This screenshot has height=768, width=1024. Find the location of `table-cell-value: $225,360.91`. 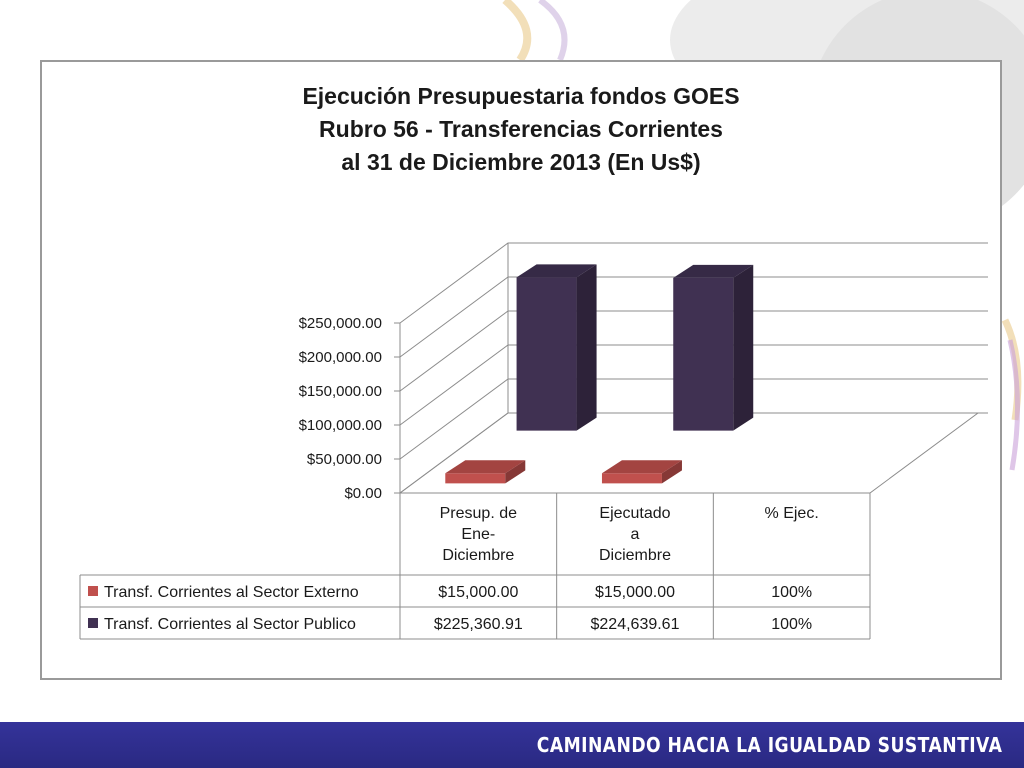

table-cell-value: $225,360.91 is located at coordinates (478, 624).